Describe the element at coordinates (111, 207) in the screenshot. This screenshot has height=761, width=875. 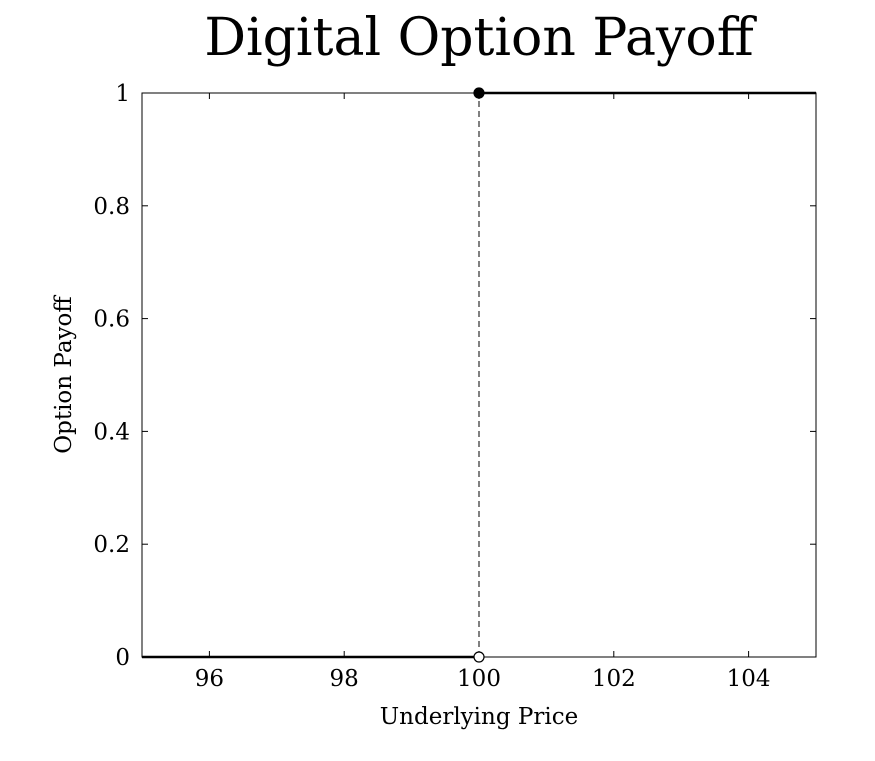
I see `y-tick-label: 0.8` at that location.